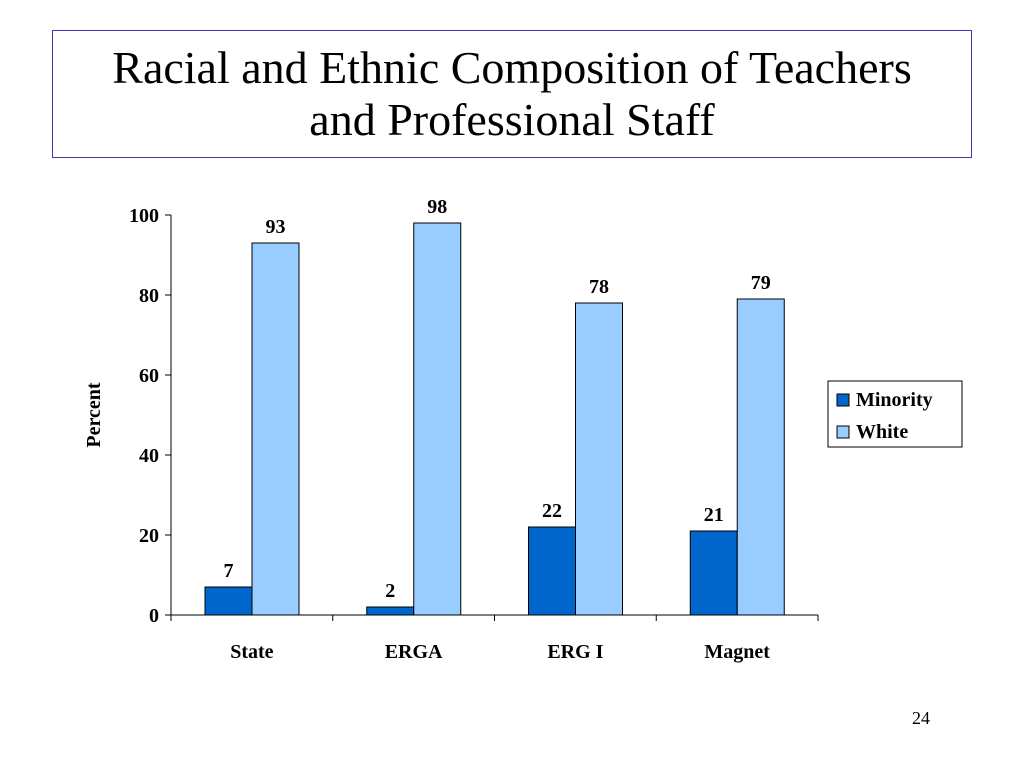 This screenshot has height=768, width=1024. What do you see at coordinates (843, 432) in the screenshot?
I see `legend-swatch-white` at bounding box center [843, 432].